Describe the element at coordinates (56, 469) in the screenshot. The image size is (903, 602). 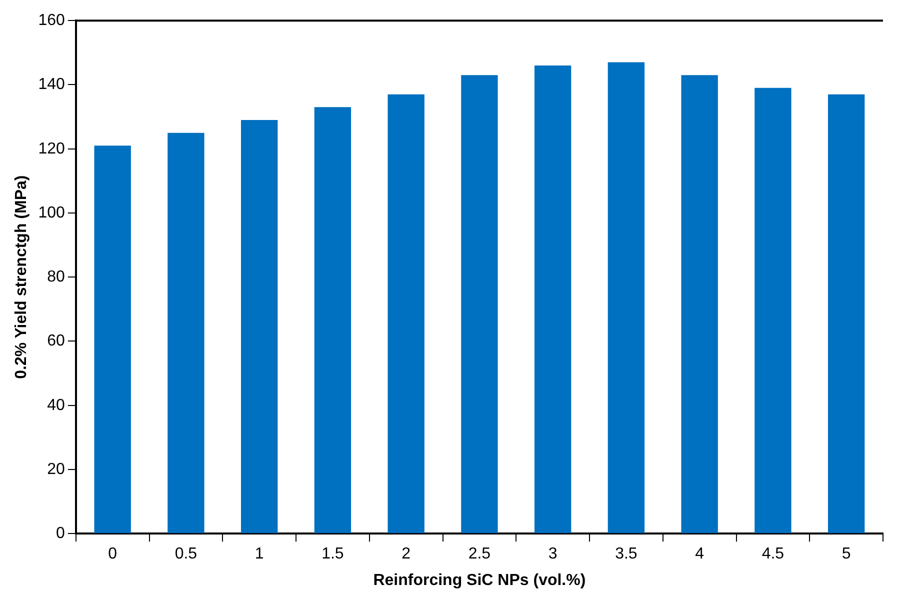
I see `y-tick-label: 20` at that location.